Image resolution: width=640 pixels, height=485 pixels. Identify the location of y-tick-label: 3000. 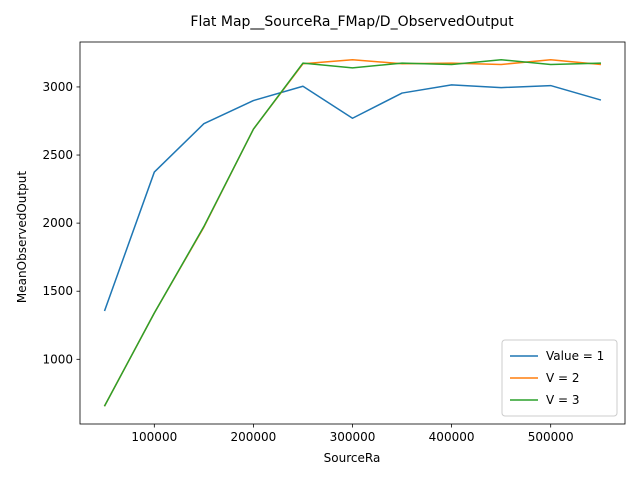
(57, 87).